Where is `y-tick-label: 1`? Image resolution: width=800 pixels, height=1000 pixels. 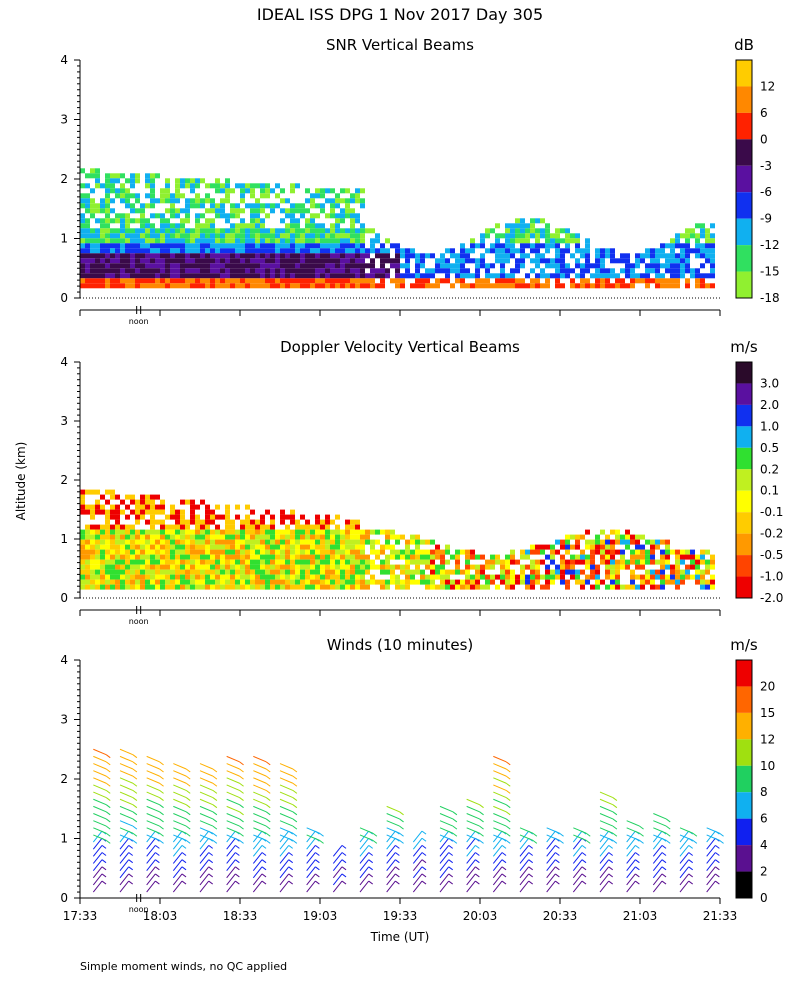 y-tick-label: 1 is located at coordinates (64, 239).